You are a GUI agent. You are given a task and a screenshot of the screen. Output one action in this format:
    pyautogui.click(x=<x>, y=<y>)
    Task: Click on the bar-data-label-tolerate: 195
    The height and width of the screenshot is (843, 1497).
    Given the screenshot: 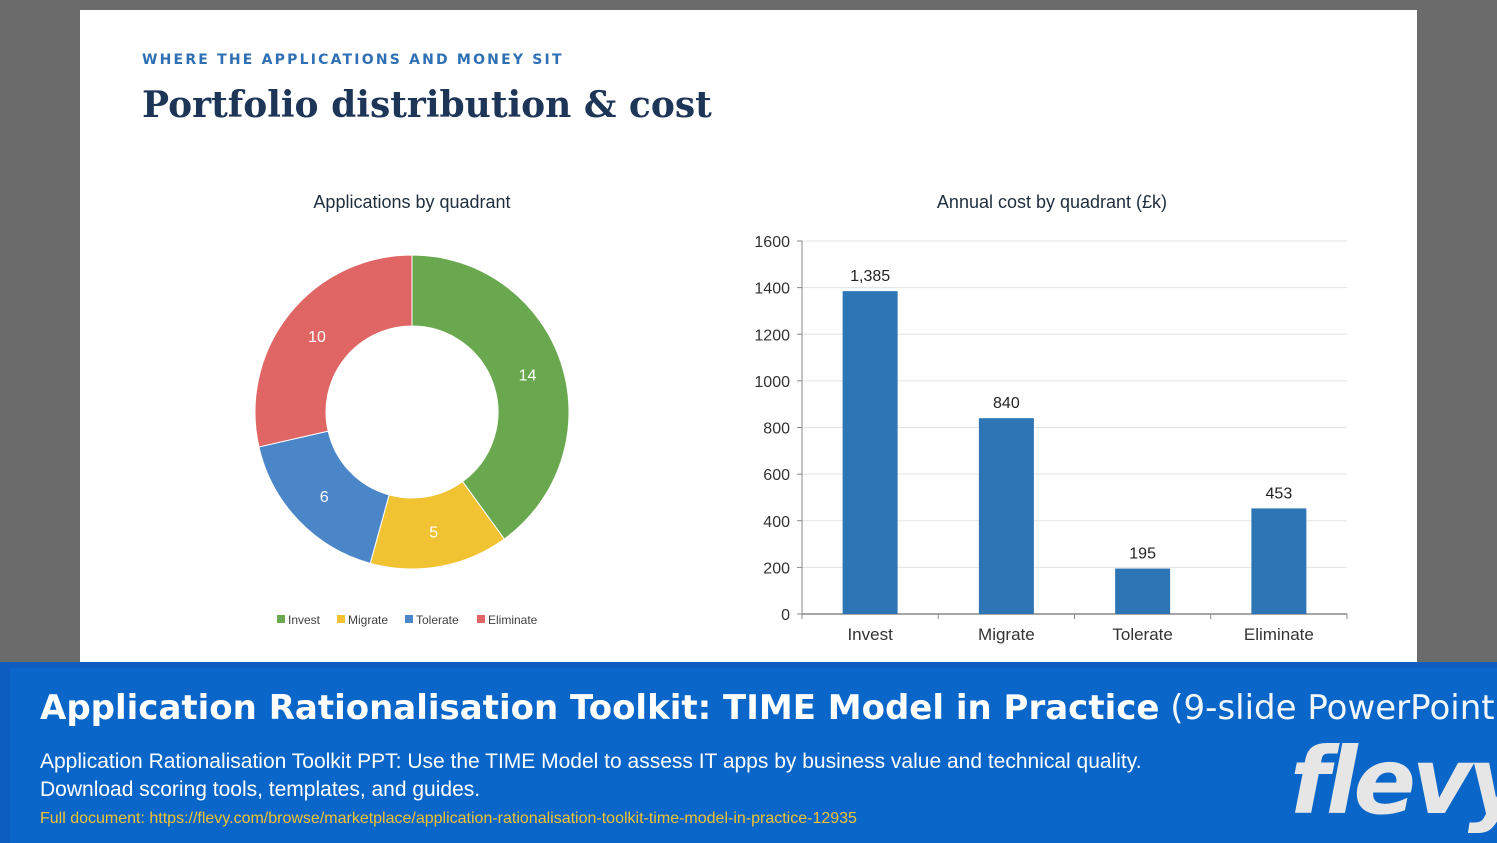 What is the action you would take?
    pyautogui.click(x=1142, y=554)
    